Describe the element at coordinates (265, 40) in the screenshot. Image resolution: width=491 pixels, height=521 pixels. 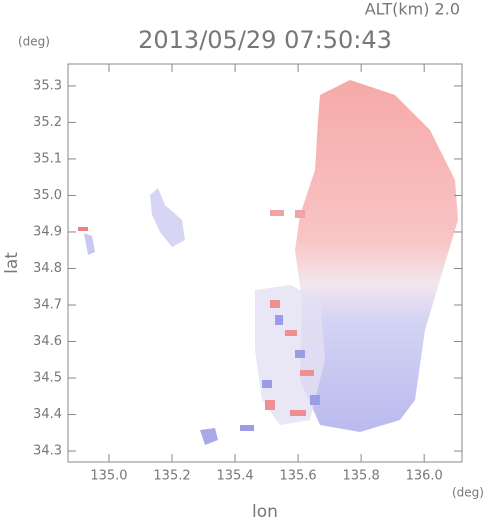
I see `chart-title: 2013/05/29 07:50:43` at that location.